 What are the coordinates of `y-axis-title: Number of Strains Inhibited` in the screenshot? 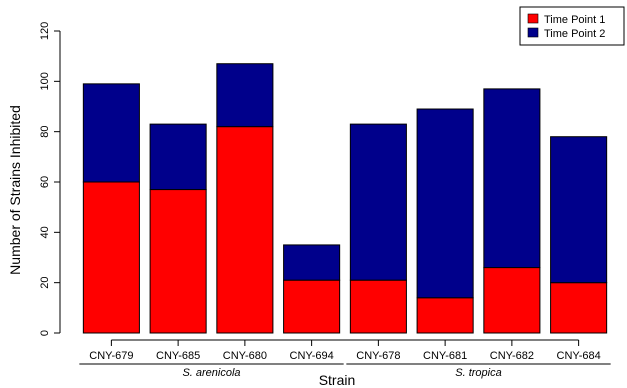 It's located at (15, 190).